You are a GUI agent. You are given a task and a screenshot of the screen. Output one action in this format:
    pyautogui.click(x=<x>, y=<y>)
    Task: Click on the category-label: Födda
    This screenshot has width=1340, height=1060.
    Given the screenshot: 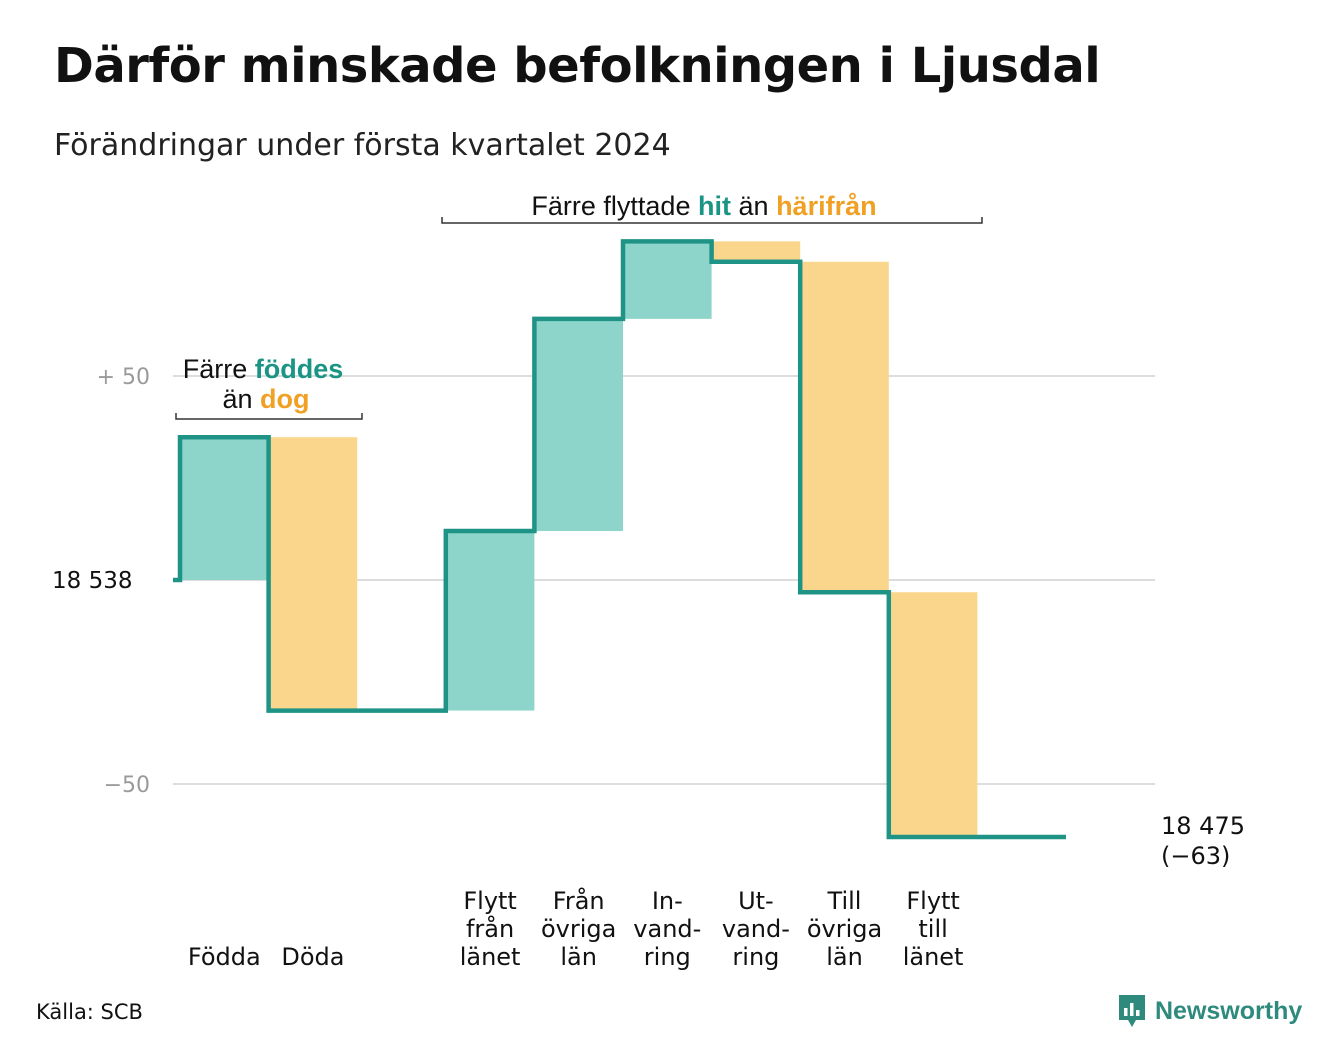 What is the action you would take?
    pyautogui.click(x=224, y=957)
    